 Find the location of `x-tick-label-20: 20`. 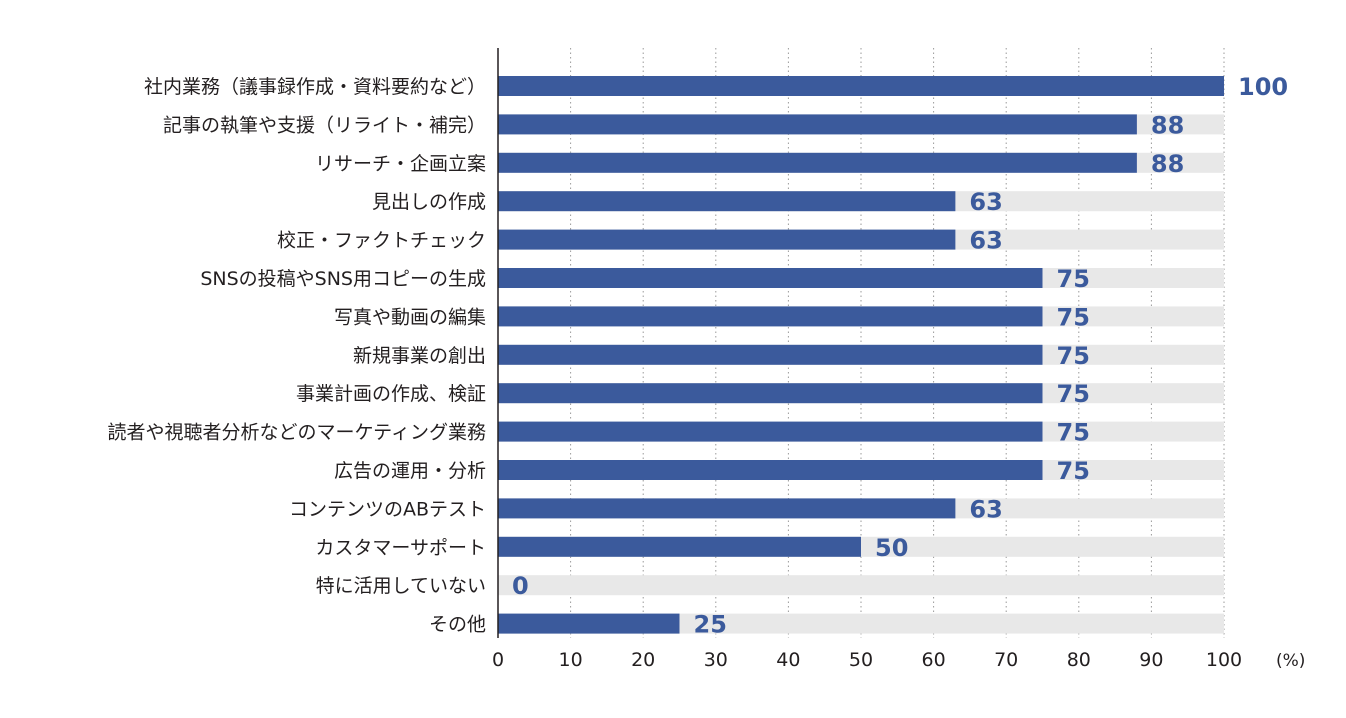

x-tick-label-20: 20 is located at coordinates (643, 660).